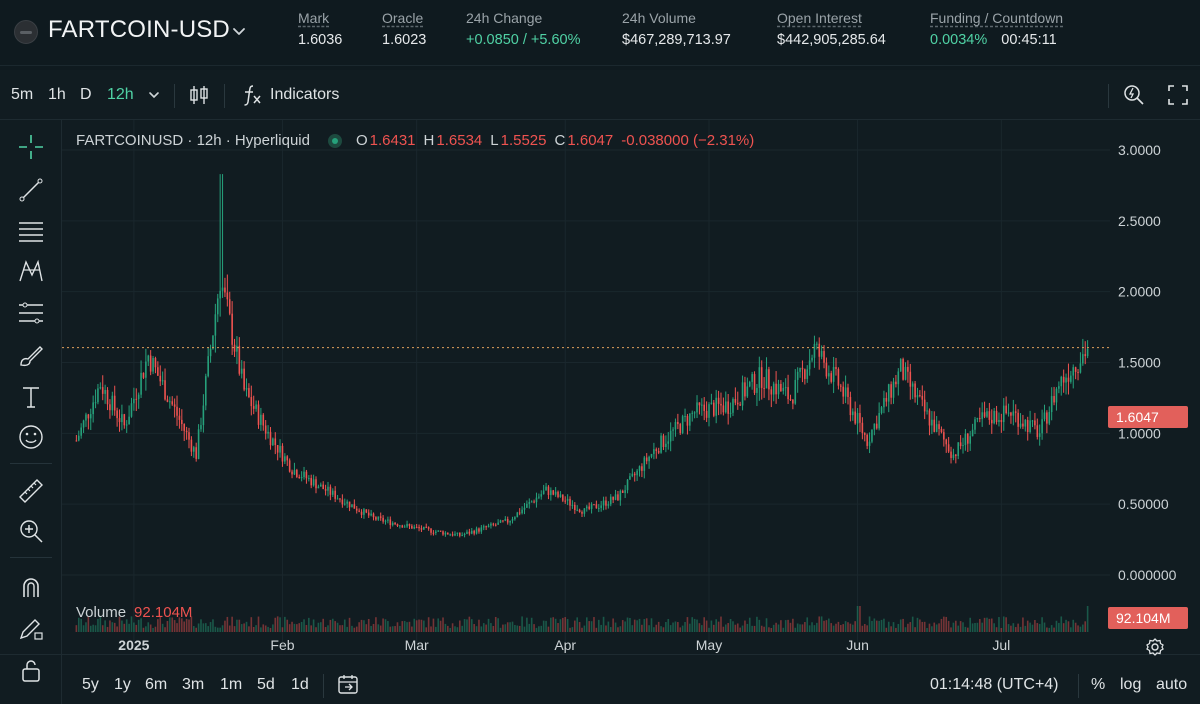  What do you see at coordinates (31, 147) in the screenshot?
I see `crosshair-icon` at bounding box center [31, 147].